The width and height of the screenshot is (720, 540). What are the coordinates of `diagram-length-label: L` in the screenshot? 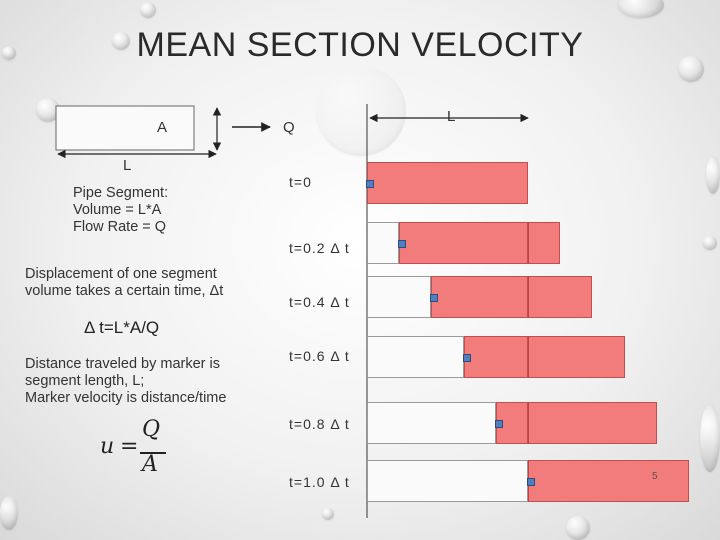 It's located at (451, 116).